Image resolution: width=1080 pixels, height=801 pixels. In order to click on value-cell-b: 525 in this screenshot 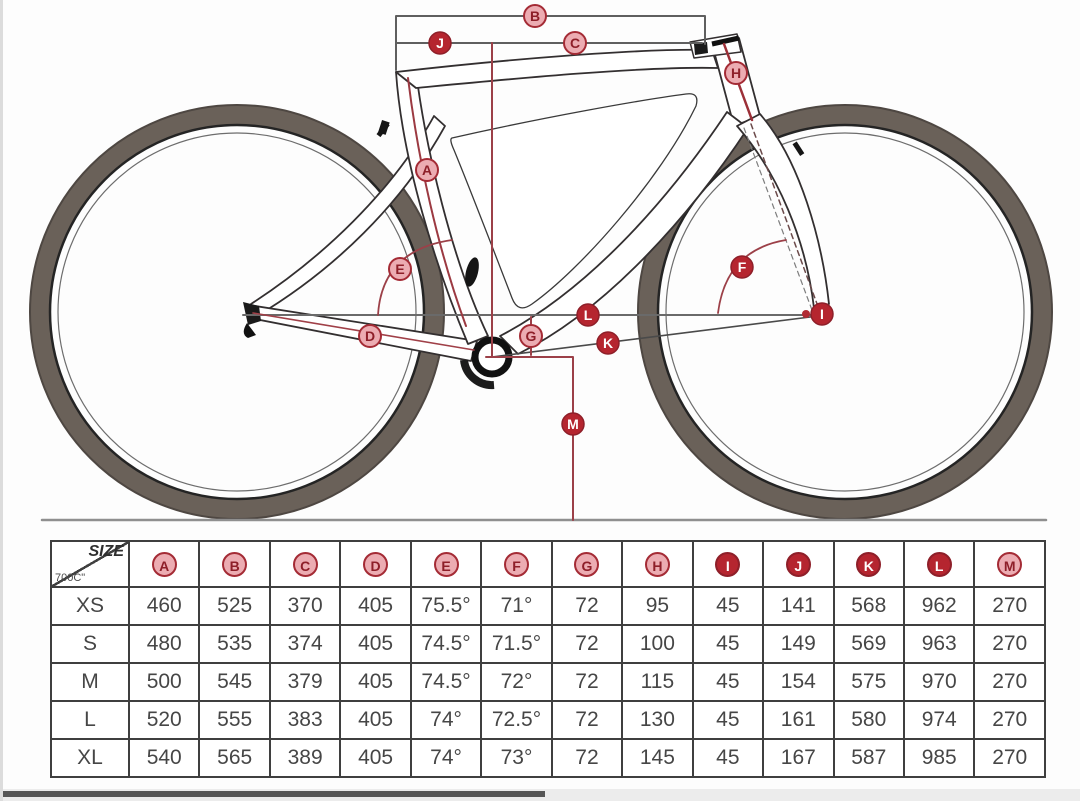, I will do `click(234, 606)`.